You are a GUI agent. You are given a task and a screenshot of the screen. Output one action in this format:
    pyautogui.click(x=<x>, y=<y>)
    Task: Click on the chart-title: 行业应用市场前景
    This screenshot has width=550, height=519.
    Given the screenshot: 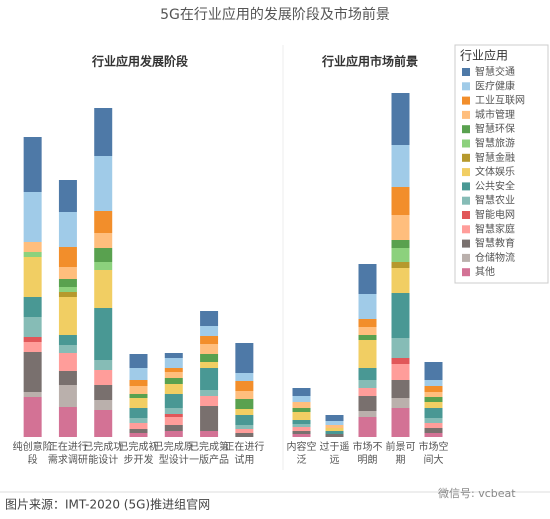 What is the action you would take?
    pyautogui.click(x=369, y=61)
    